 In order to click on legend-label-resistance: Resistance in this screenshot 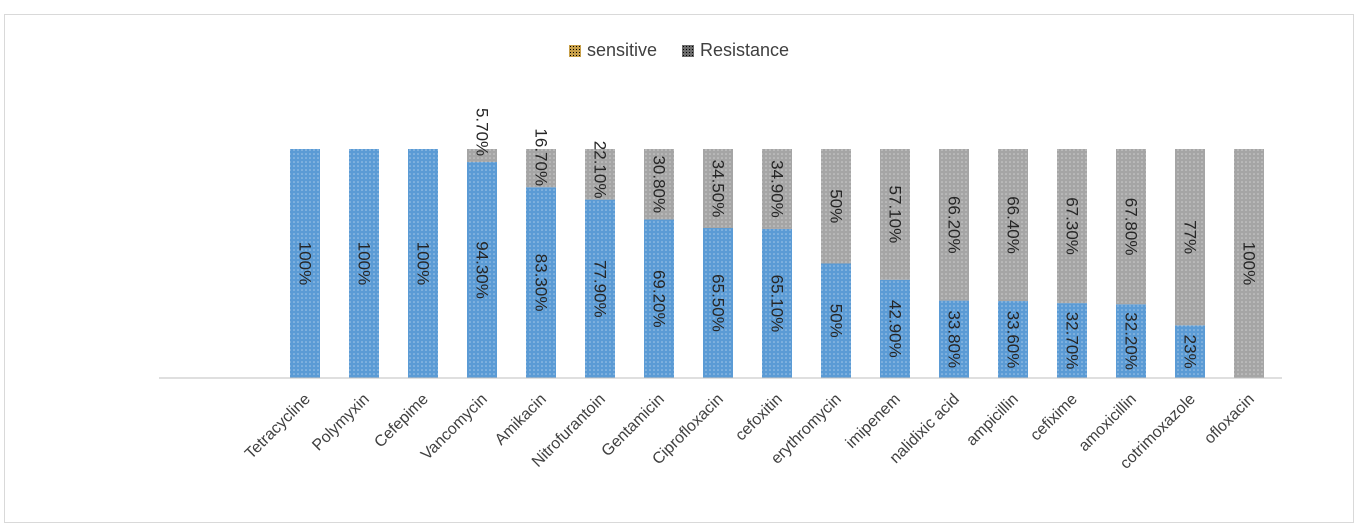, I will do `click(745, 50)`.